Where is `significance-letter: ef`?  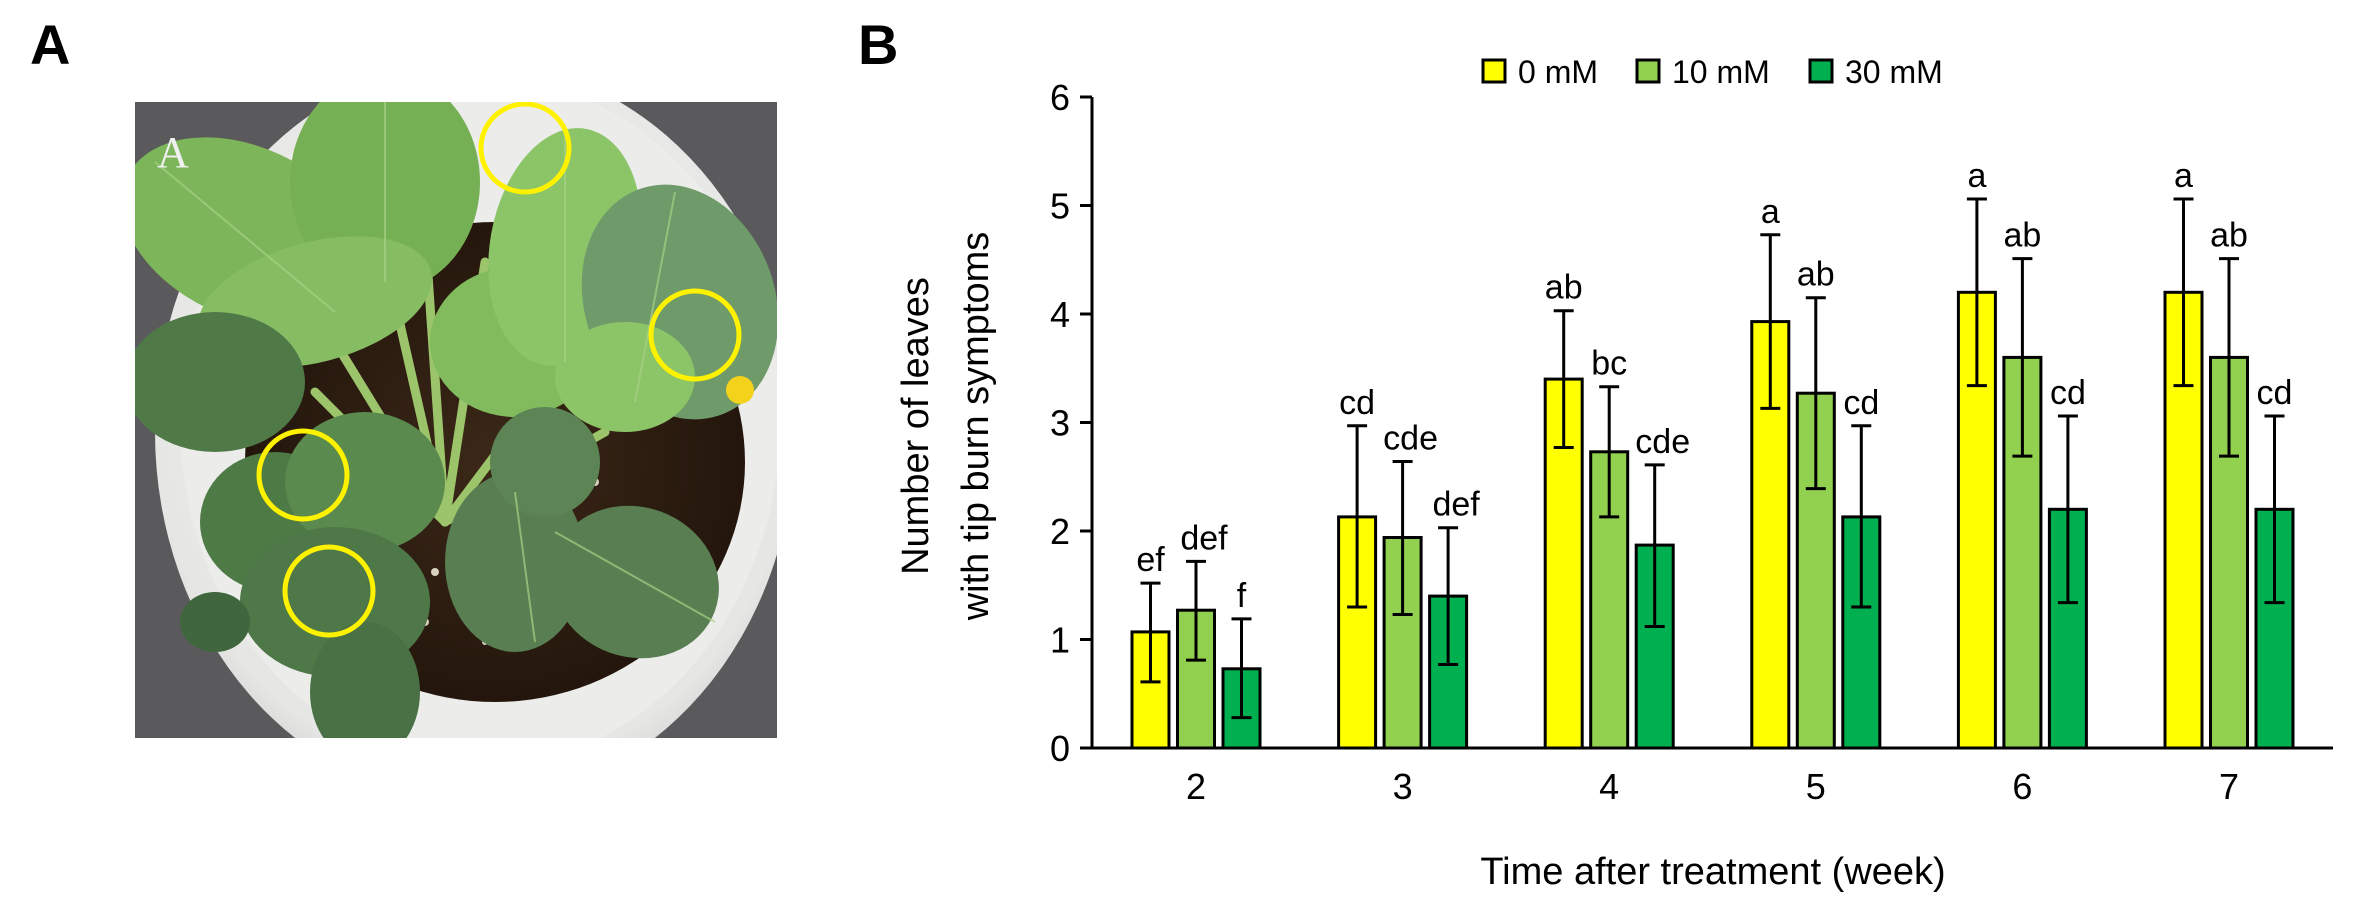
significance-letter: ef is located at coordinates (1150, 560).